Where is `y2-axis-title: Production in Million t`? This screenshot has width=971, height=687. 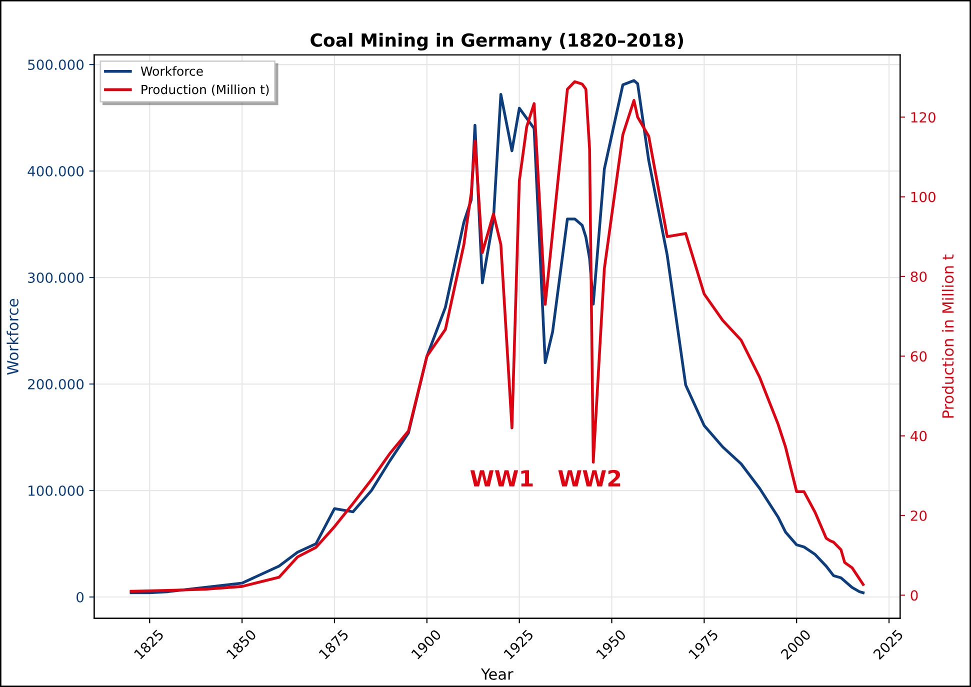
y2-axis-title: Production in Million t is located at coordinates (948, 336).